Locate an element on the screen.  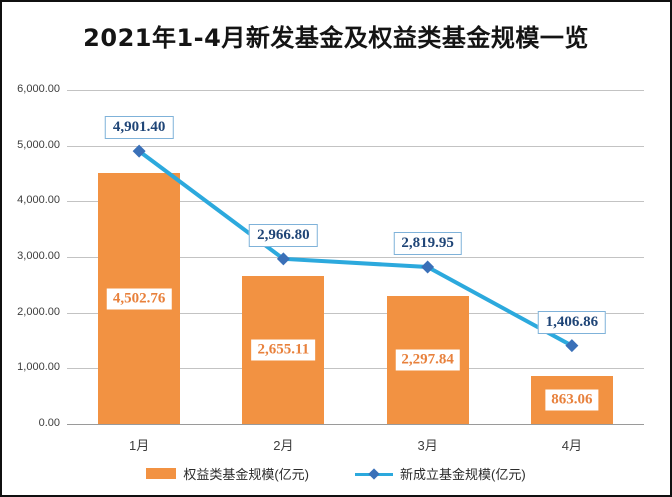
y-axis-tick-label: 0.00 is located at coordinates (49, 423).